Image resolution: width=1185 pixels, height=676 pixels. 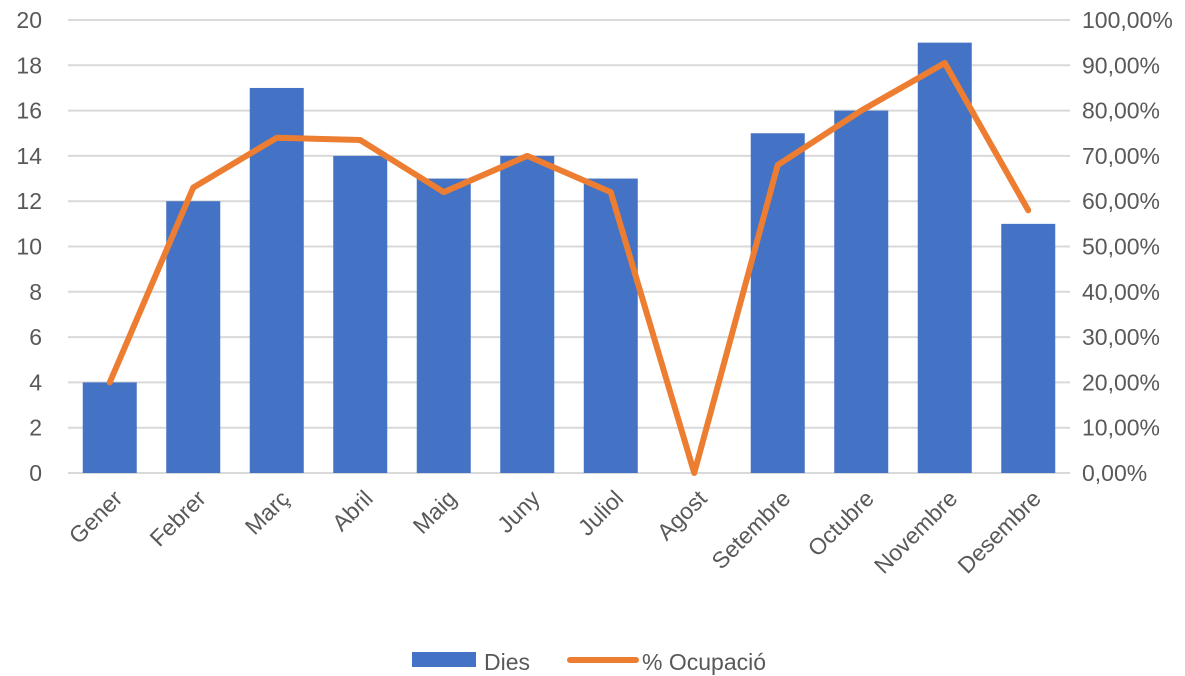 What do you see at coordinates (29, 20) in the screenshot?
I see `left-axis-tick-label: 20` at bounding box center [29, 20].